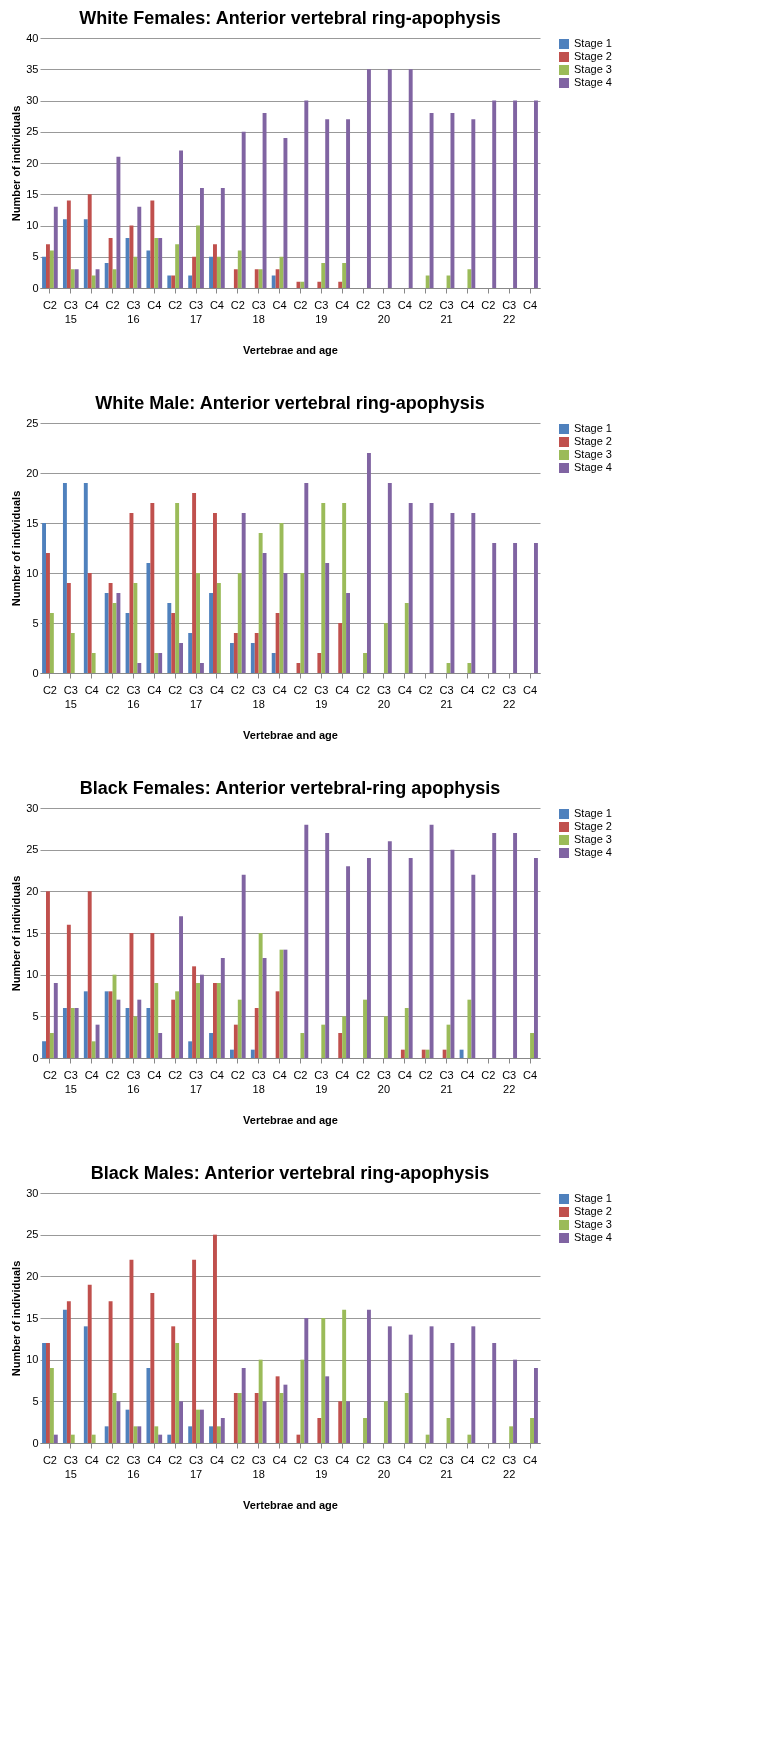  Describe the element at coordinates (290, 1119) in the screenshot. I see `x-axis-title: Vertebrae and age` at that location.